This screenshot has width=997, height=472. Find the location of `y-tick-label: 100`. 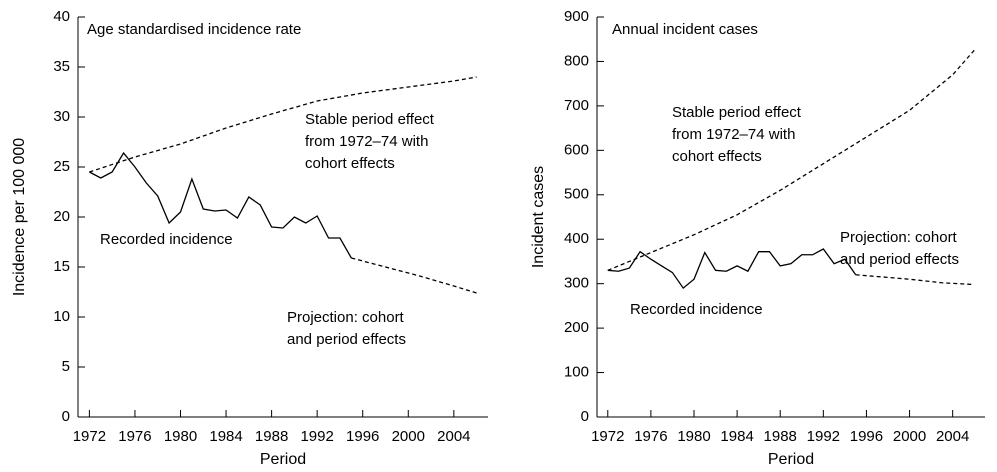

y-tick-label: 100 is located at coordinates (576, 372).